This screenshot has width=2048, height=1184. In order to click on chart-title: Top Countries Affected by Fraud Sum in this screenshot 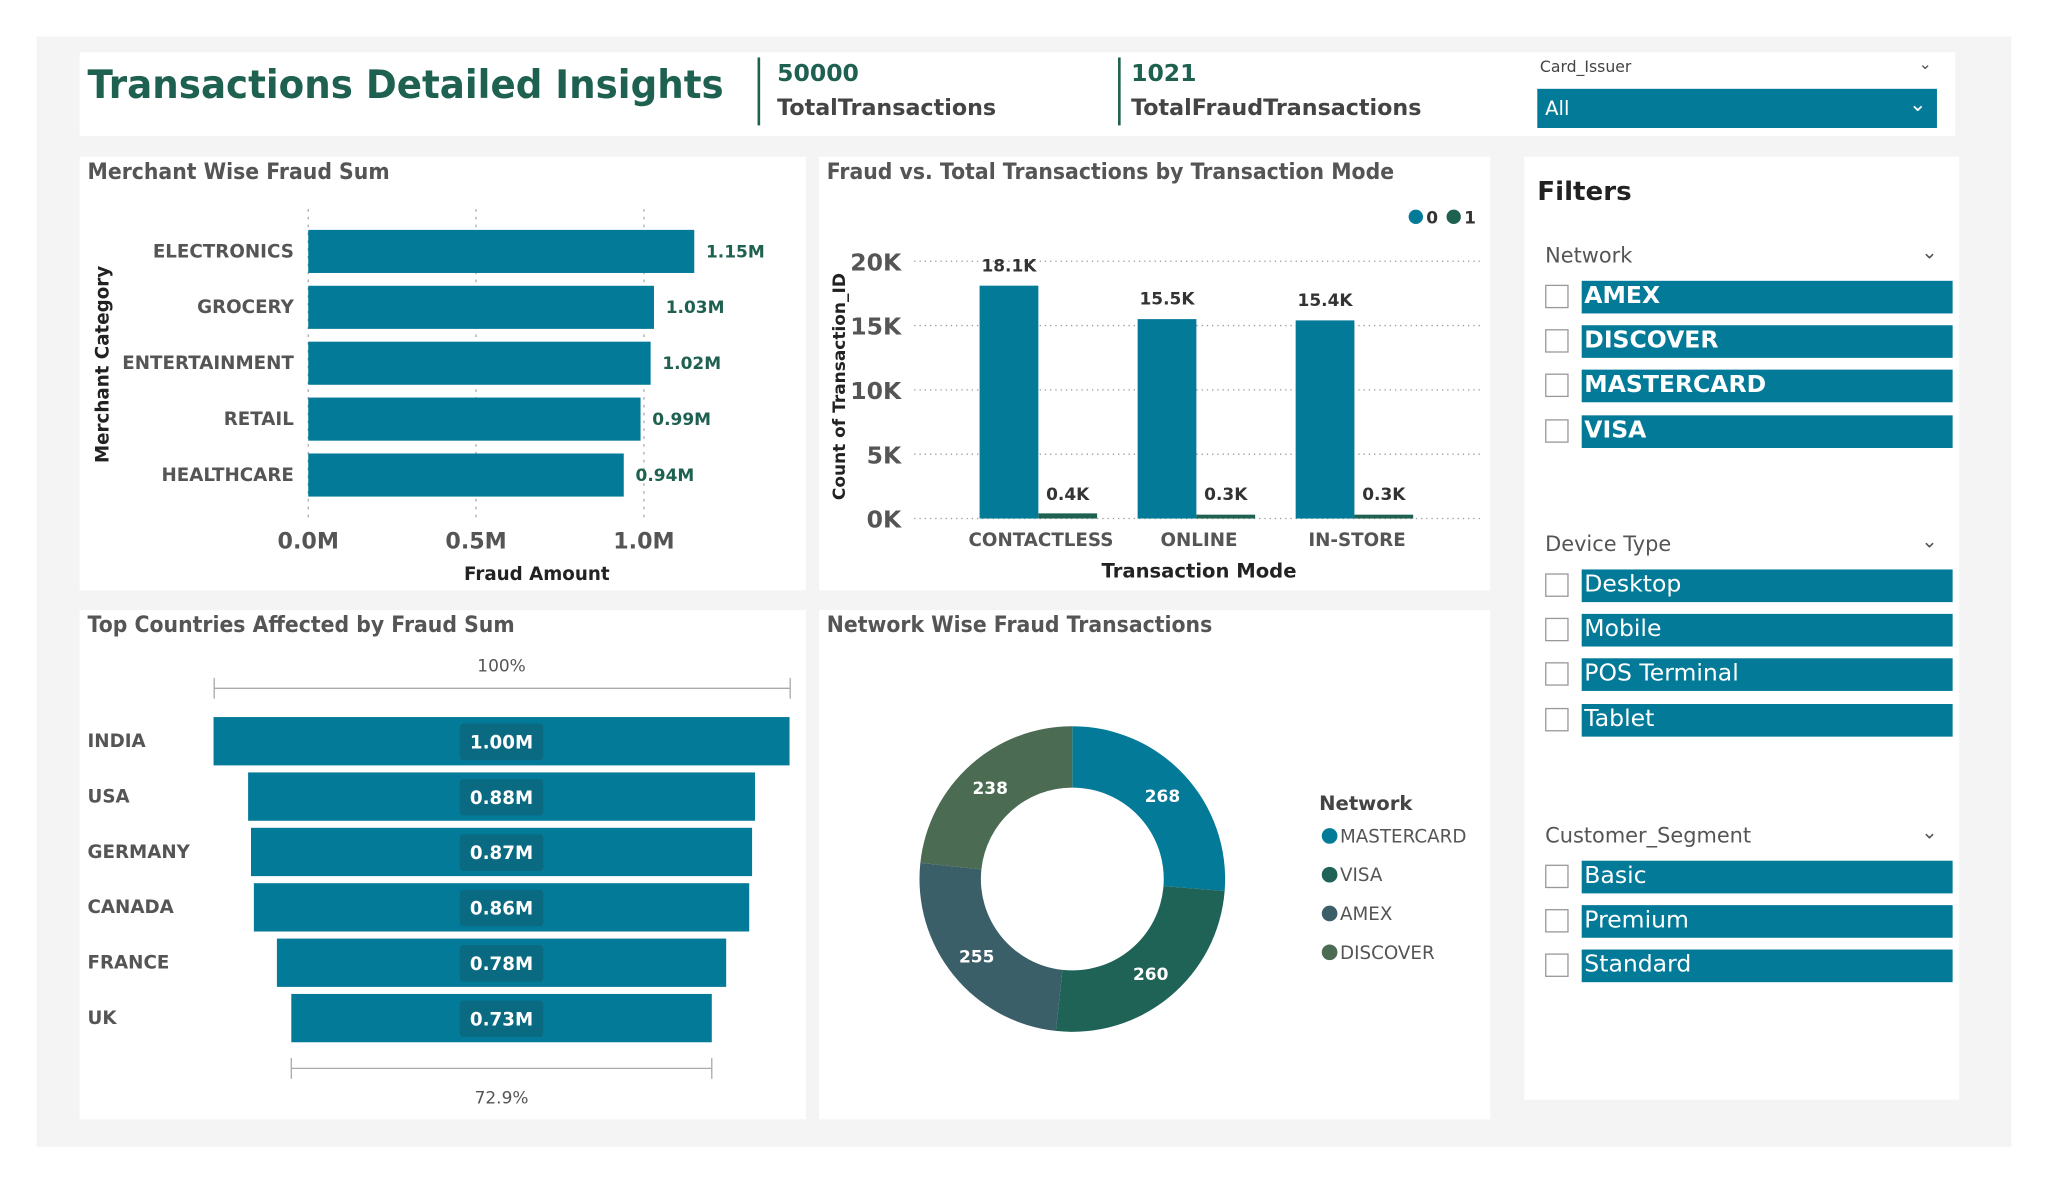, I will do `click(301, 625)`.